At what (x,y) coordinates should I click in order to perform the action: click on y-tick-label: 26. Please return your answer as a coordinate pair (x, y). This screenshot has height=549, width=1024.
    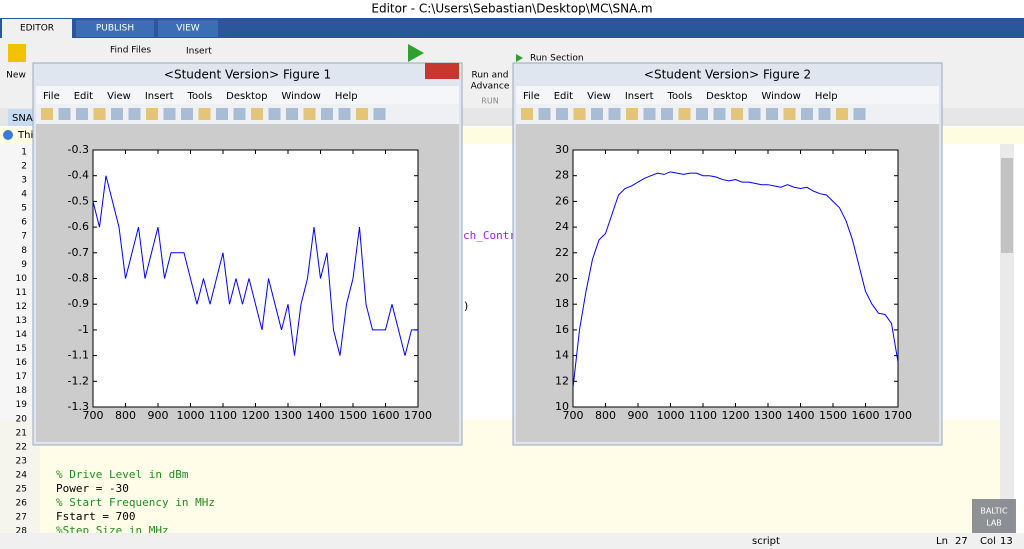
    Looking at the image, I should click on (562, 200).